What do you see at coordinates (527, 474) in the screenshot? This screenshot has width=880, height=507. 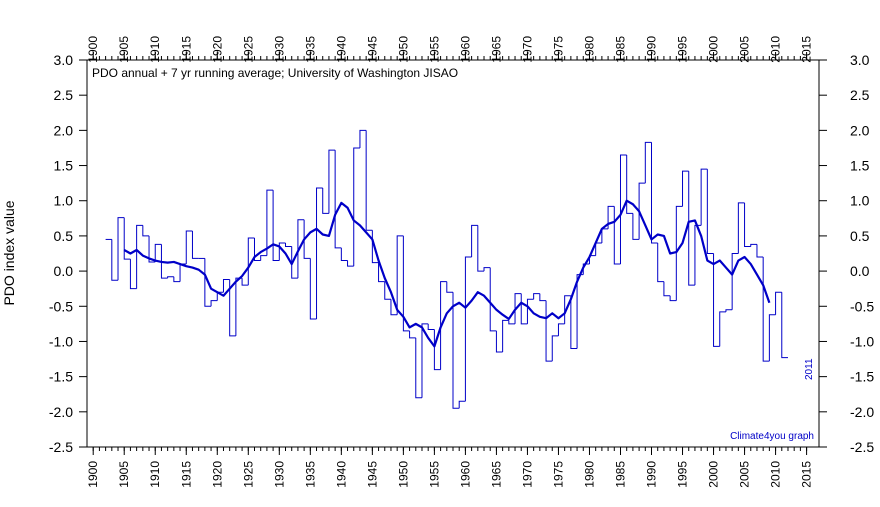 I see `x-tick-label: 1970` at bounding box center [527, 474].